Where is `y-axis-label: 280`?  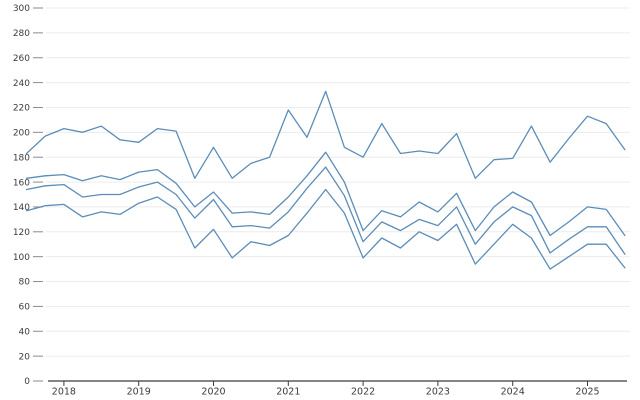
y-axis-label: 280 is located at coordinates (21, 34).